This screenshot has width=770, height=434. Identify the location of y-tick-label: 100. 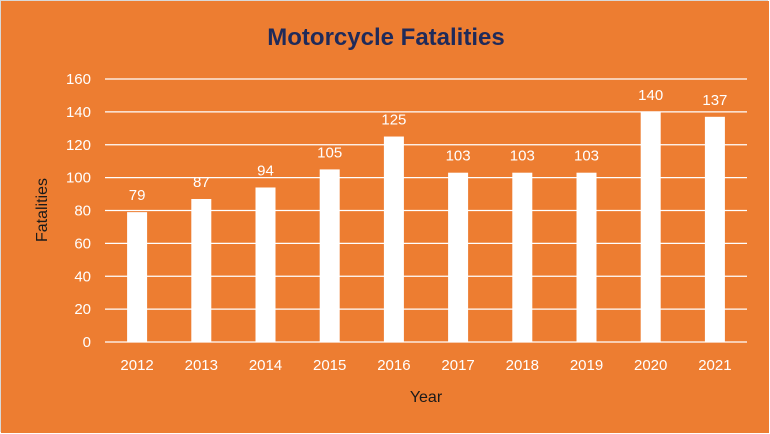
(78, 178).